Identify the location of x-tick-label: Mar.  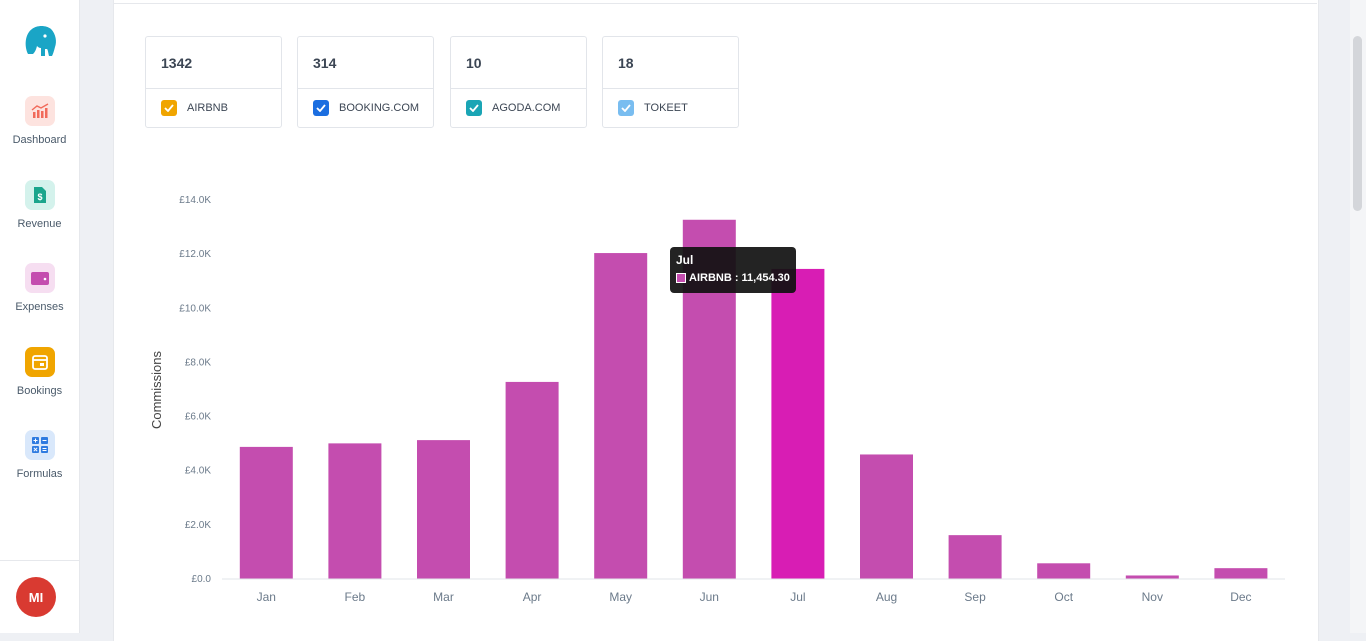
(443, 597).